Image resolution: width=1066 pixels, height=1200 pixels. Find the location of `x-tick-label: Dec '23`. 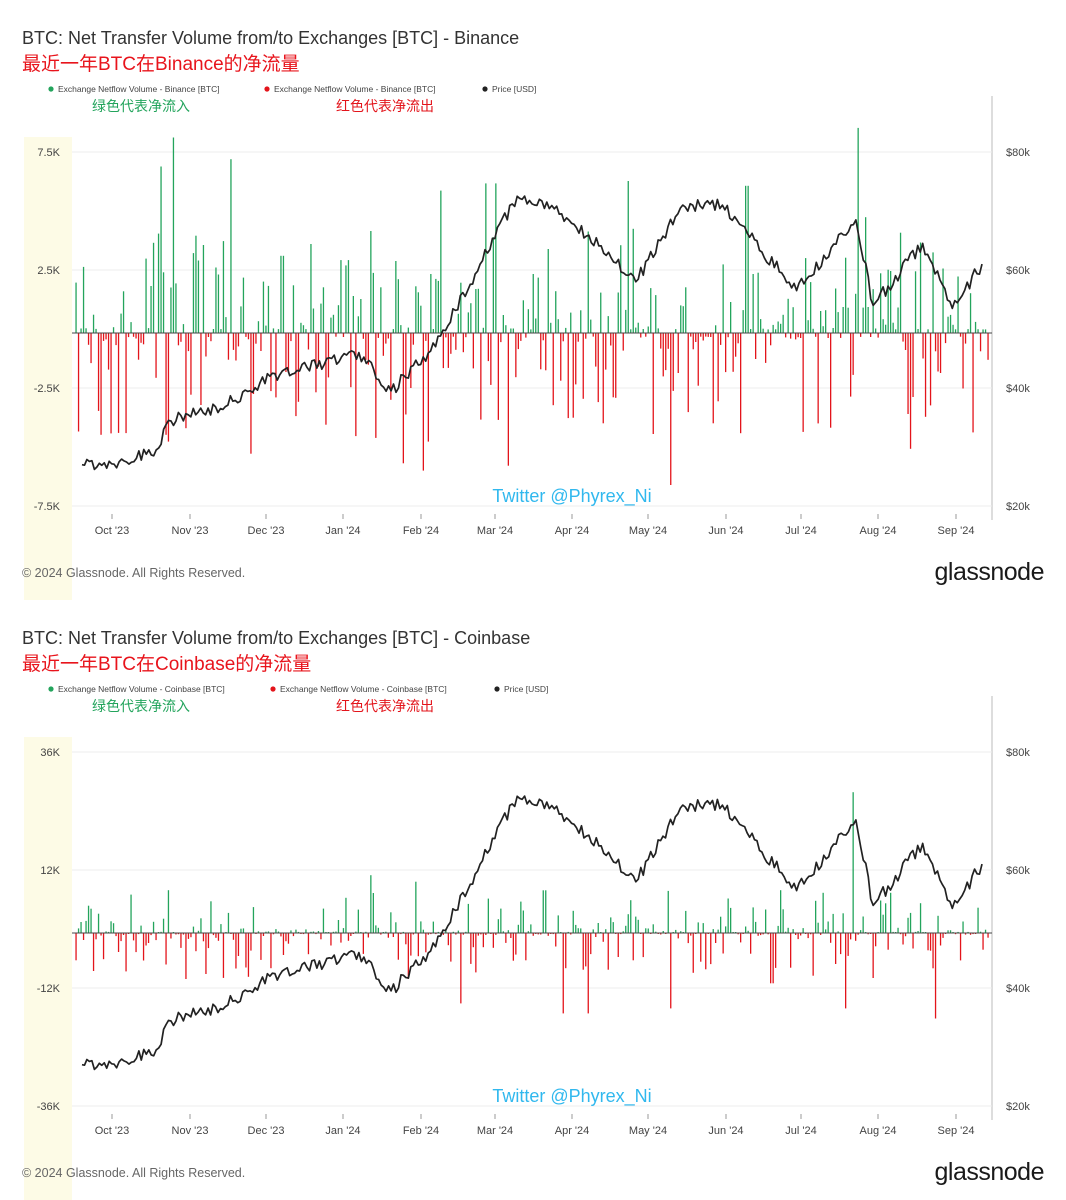

x-tick-label: Dec '23 is located at coordinates (266, 531).